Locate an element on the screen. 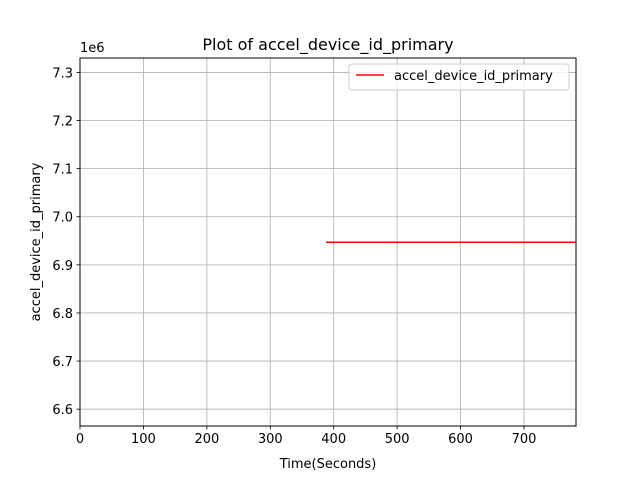  x-tick-label: 500 is located at coordinates (397, 439).